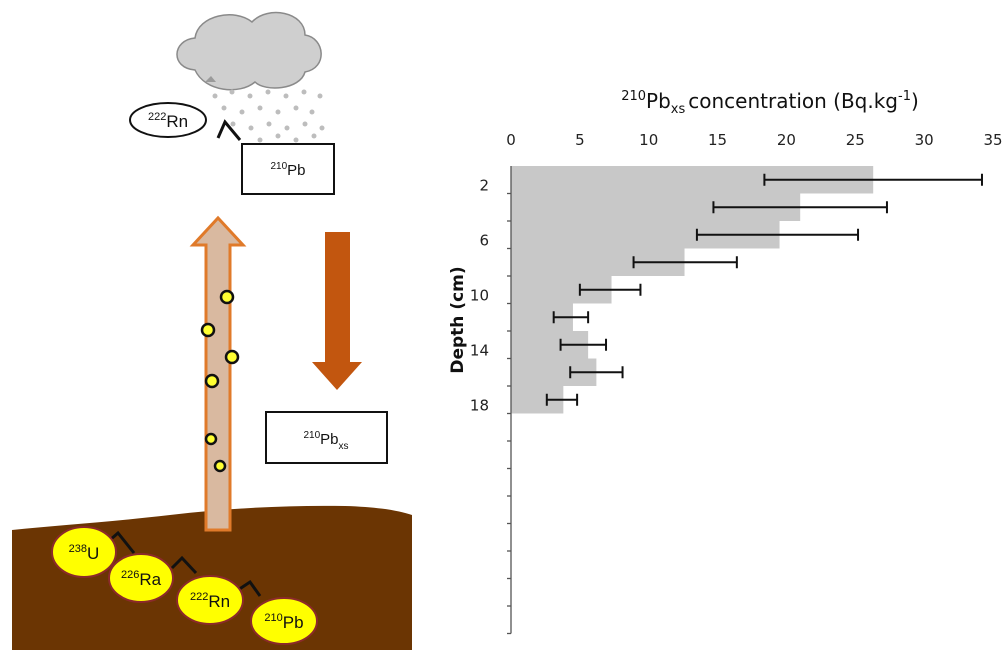 The width and height of the screenshot is (1008, 650). What do you see at coordinates (484, 241) in the screenshot?
I see `y-tick-label: 6` at bounding box center [484, 241].